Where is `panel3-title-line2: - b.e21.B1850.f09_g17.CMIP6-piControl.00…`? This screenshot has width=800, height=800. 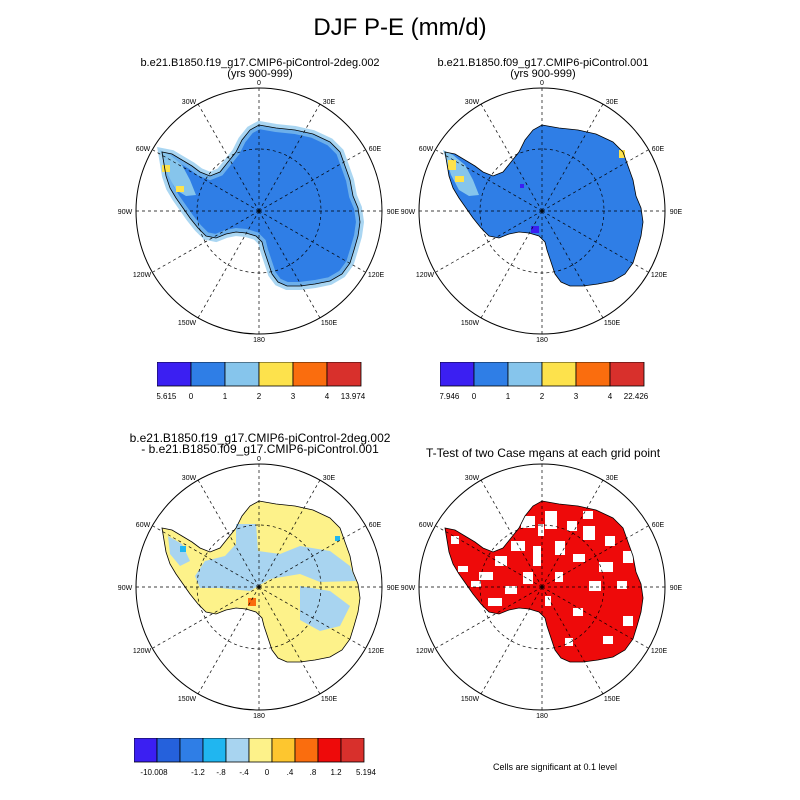 panel3-title-line2: - b.e21.B1850.f09_g17.CMIP6-piControl.00… is located at coordinates (260, 449).